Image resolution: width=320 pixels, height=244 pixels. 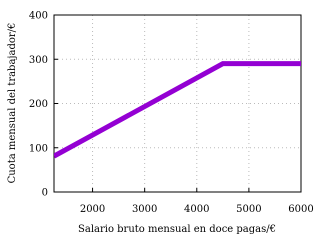 What do you see at coordinates (38, 16) in the screenshot?
I see `y-tick-label: 400` at bounding box center [38, 16].